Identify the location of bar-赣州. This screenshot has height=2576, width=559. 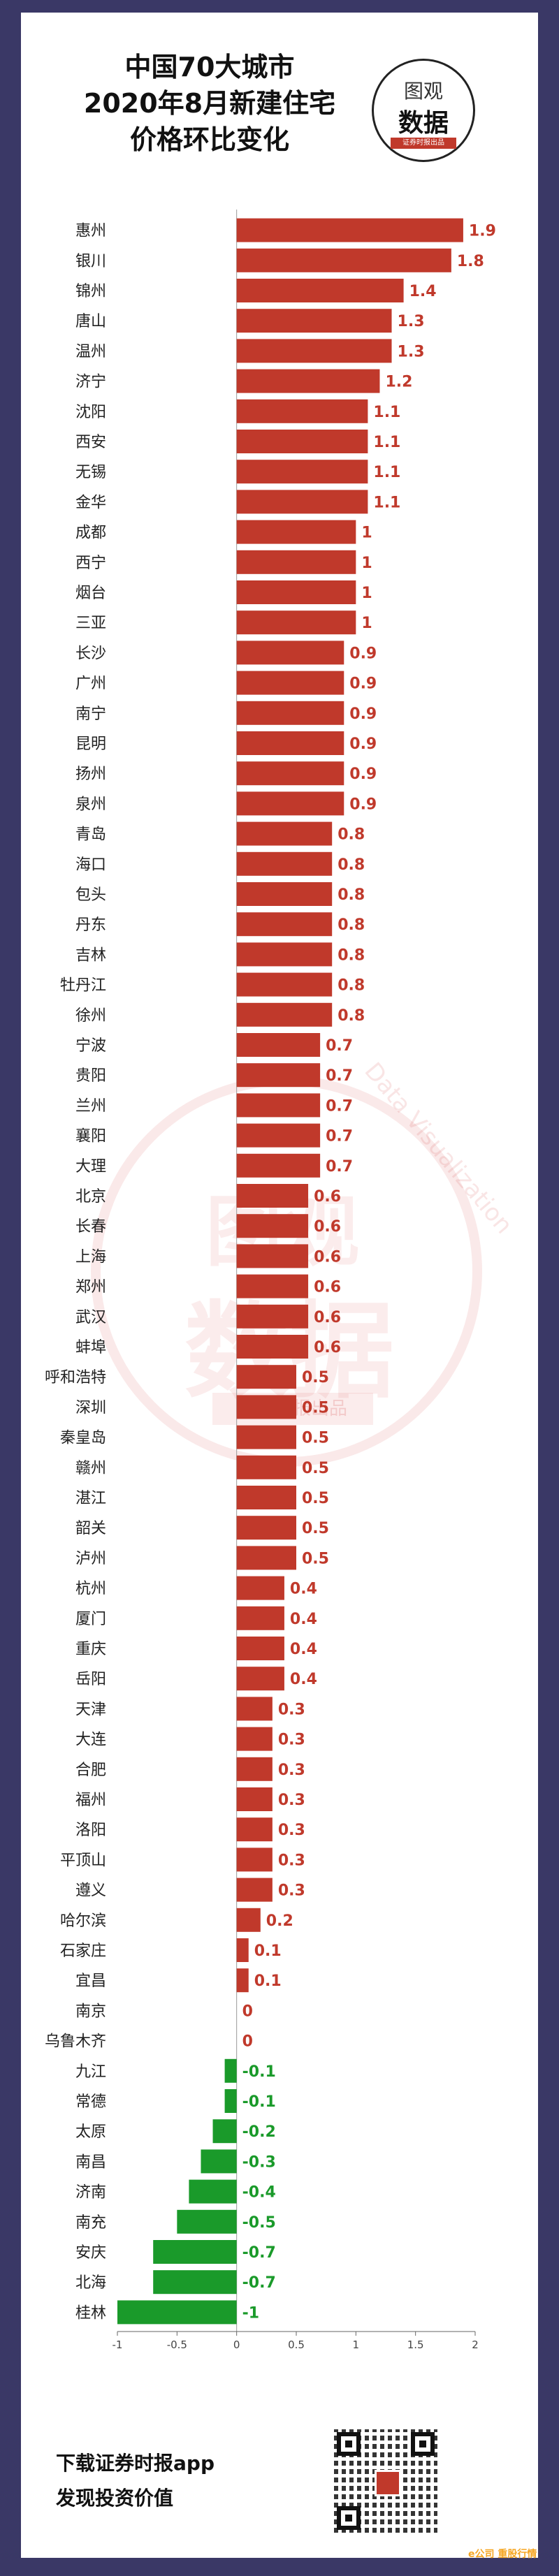
(266, 1467).